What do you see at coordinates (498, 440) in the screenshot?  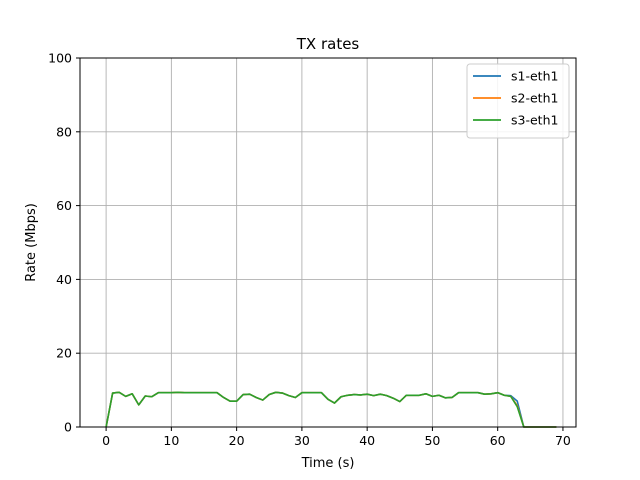 I see `x-tick-label: 60` at bounding box center [498, 440].